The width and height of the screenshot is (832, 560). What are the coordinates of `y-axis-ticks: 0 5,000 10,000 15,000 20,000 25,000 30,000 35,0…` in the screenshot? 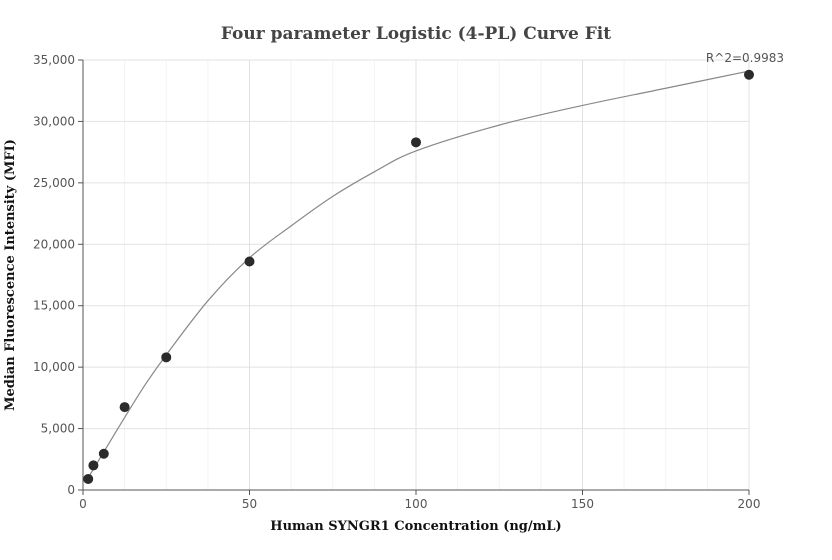 It's located at (58, 275).